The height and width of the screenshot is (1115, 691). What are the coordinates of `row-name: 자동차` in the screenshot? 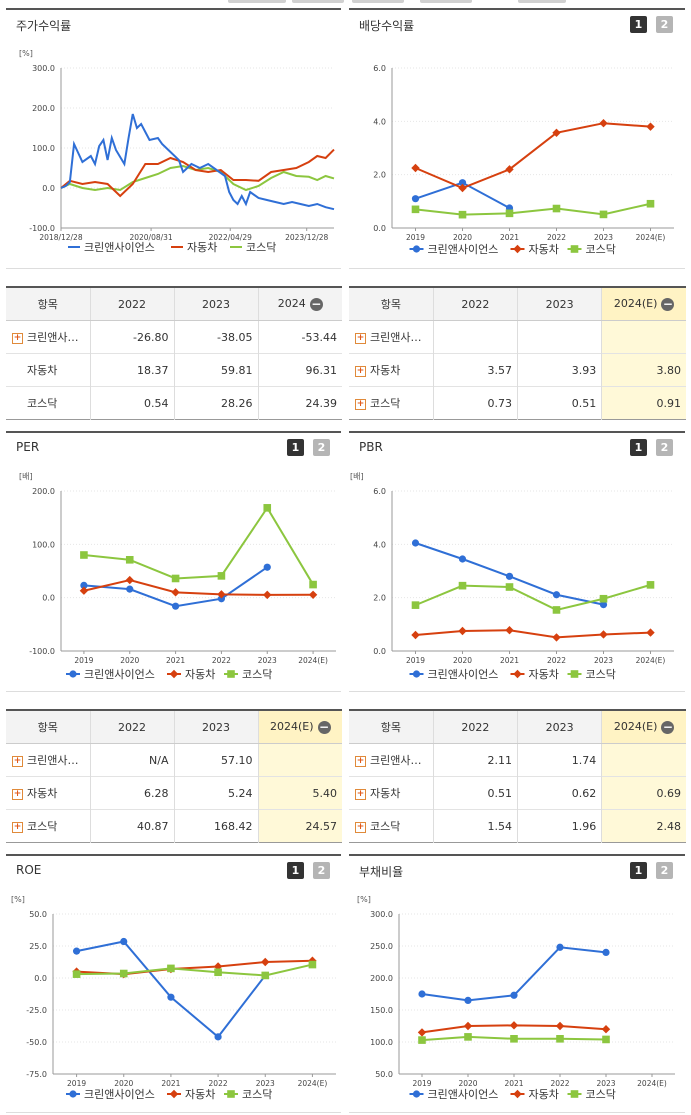 It's located at (48, 370).